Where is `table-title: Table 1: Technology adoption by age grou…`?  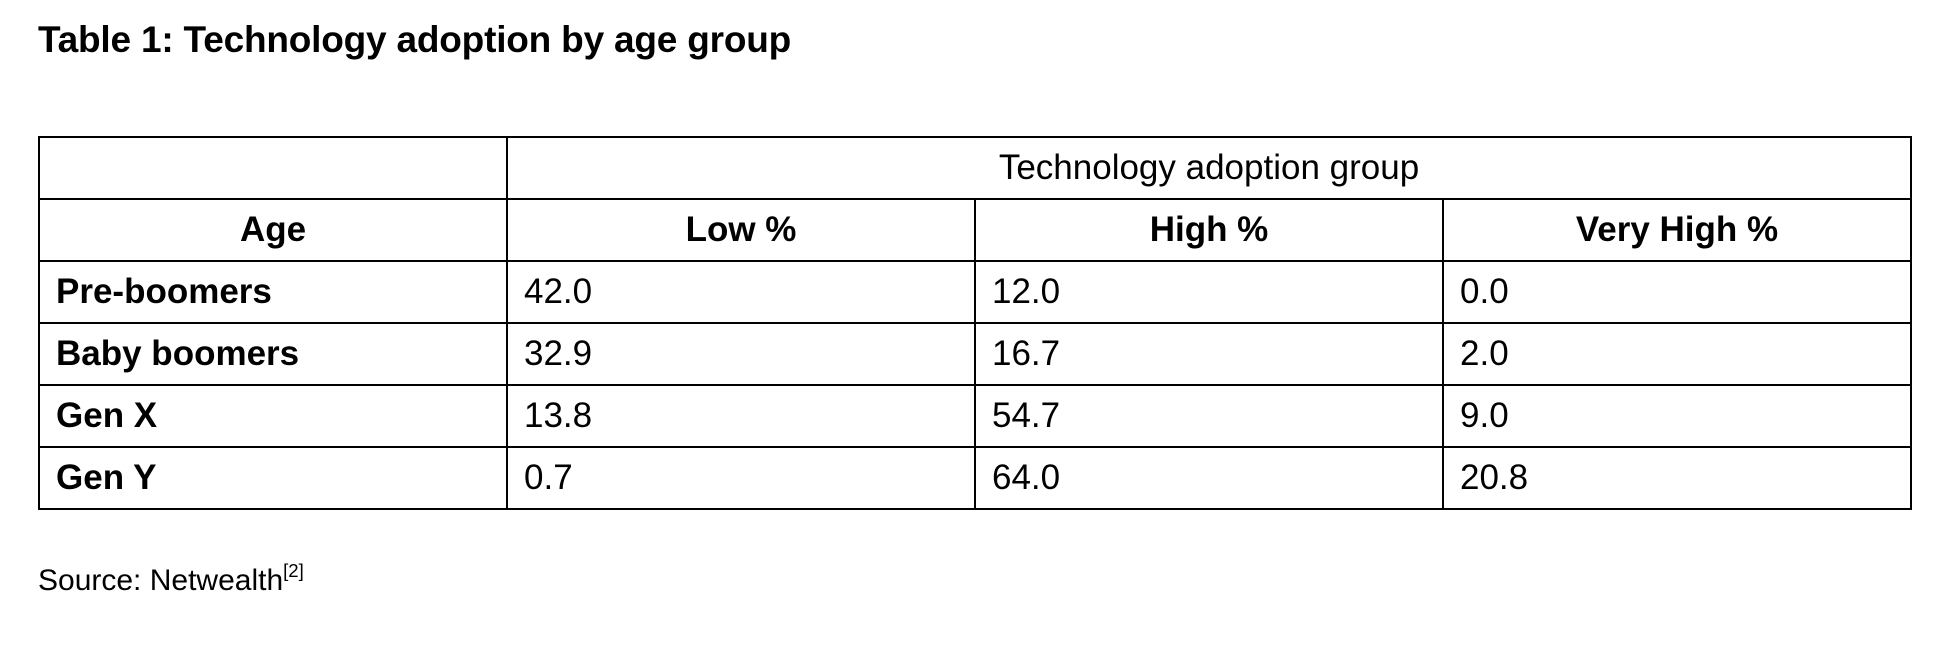
table-title: Table 1: Technology adoption by age grou… is located at coordinates (415, 39).